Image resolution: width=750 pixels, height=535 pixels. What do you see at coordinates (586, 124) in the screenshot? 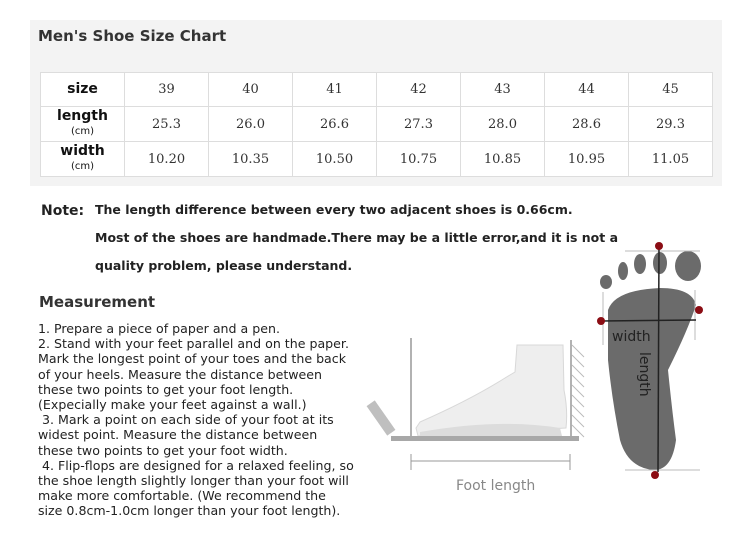
I see `table-cell: 28.6` at bounding box center [586, 124].